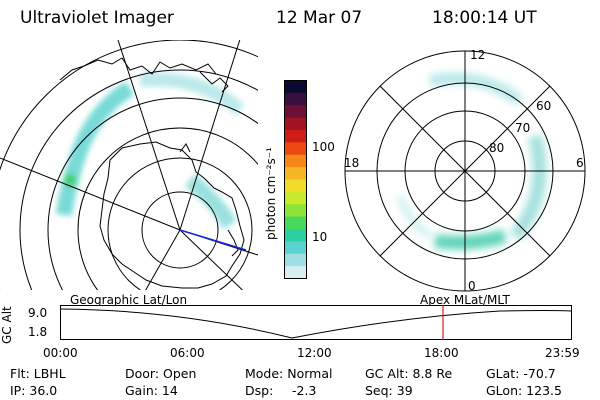  Describe the element at coordinates (319, 18) in the screenshot. I see `observation-date: 12 Mar 07` at that location.